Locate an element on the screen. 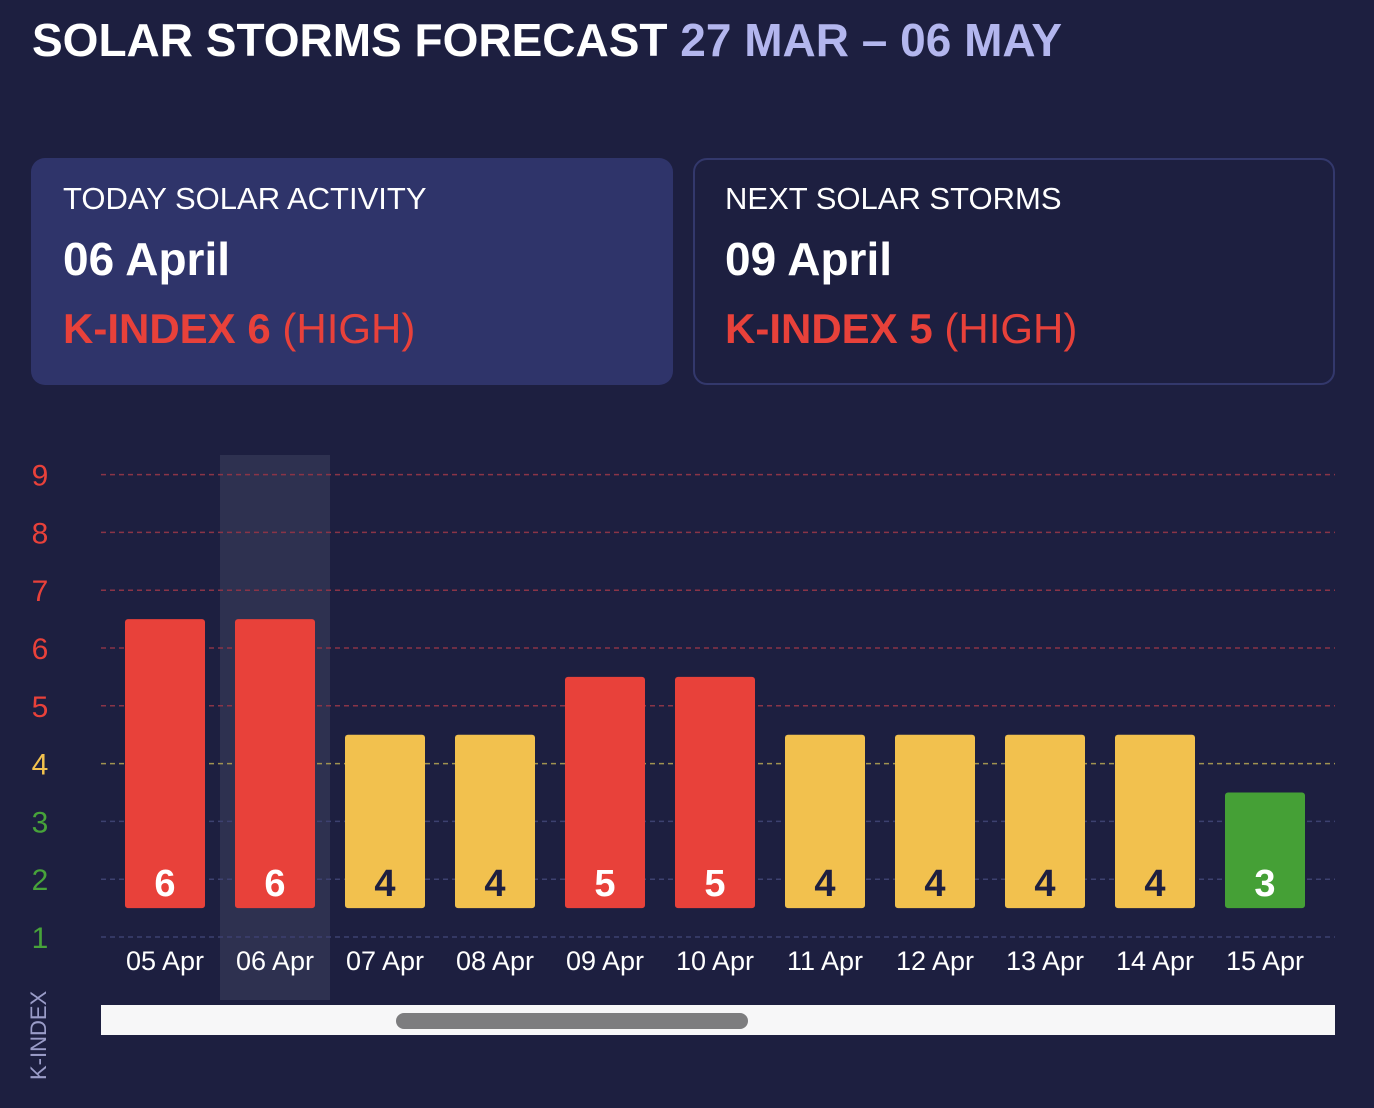 The height and width of the screenshot is (1108, 1374). chart-scrollbar is located at coordinates (718, 1020).